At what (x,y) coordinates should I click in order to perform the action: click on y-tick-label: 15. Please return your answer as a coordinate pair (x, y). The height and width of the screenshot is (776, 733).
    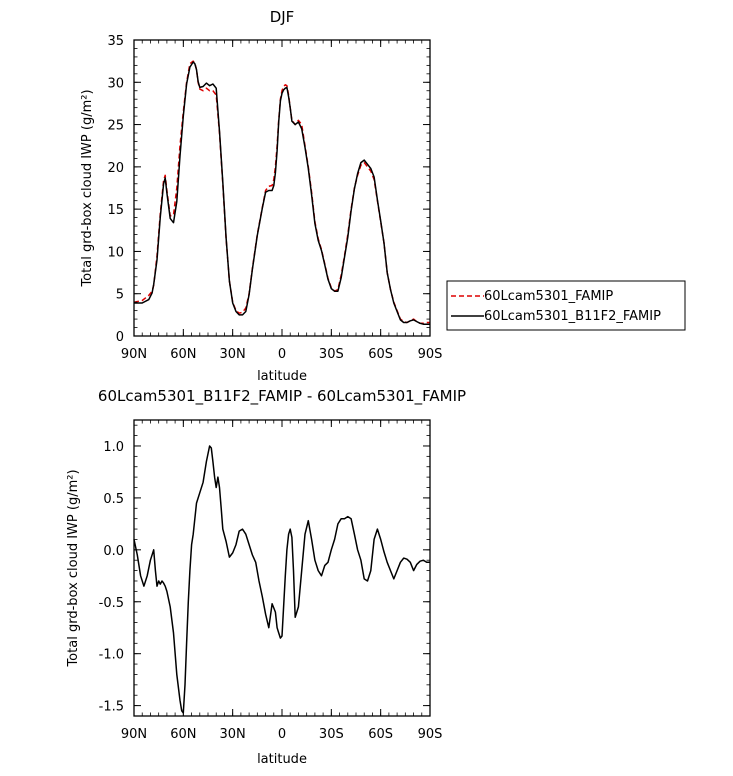
    Looking at the image, I should click on (115, 210).